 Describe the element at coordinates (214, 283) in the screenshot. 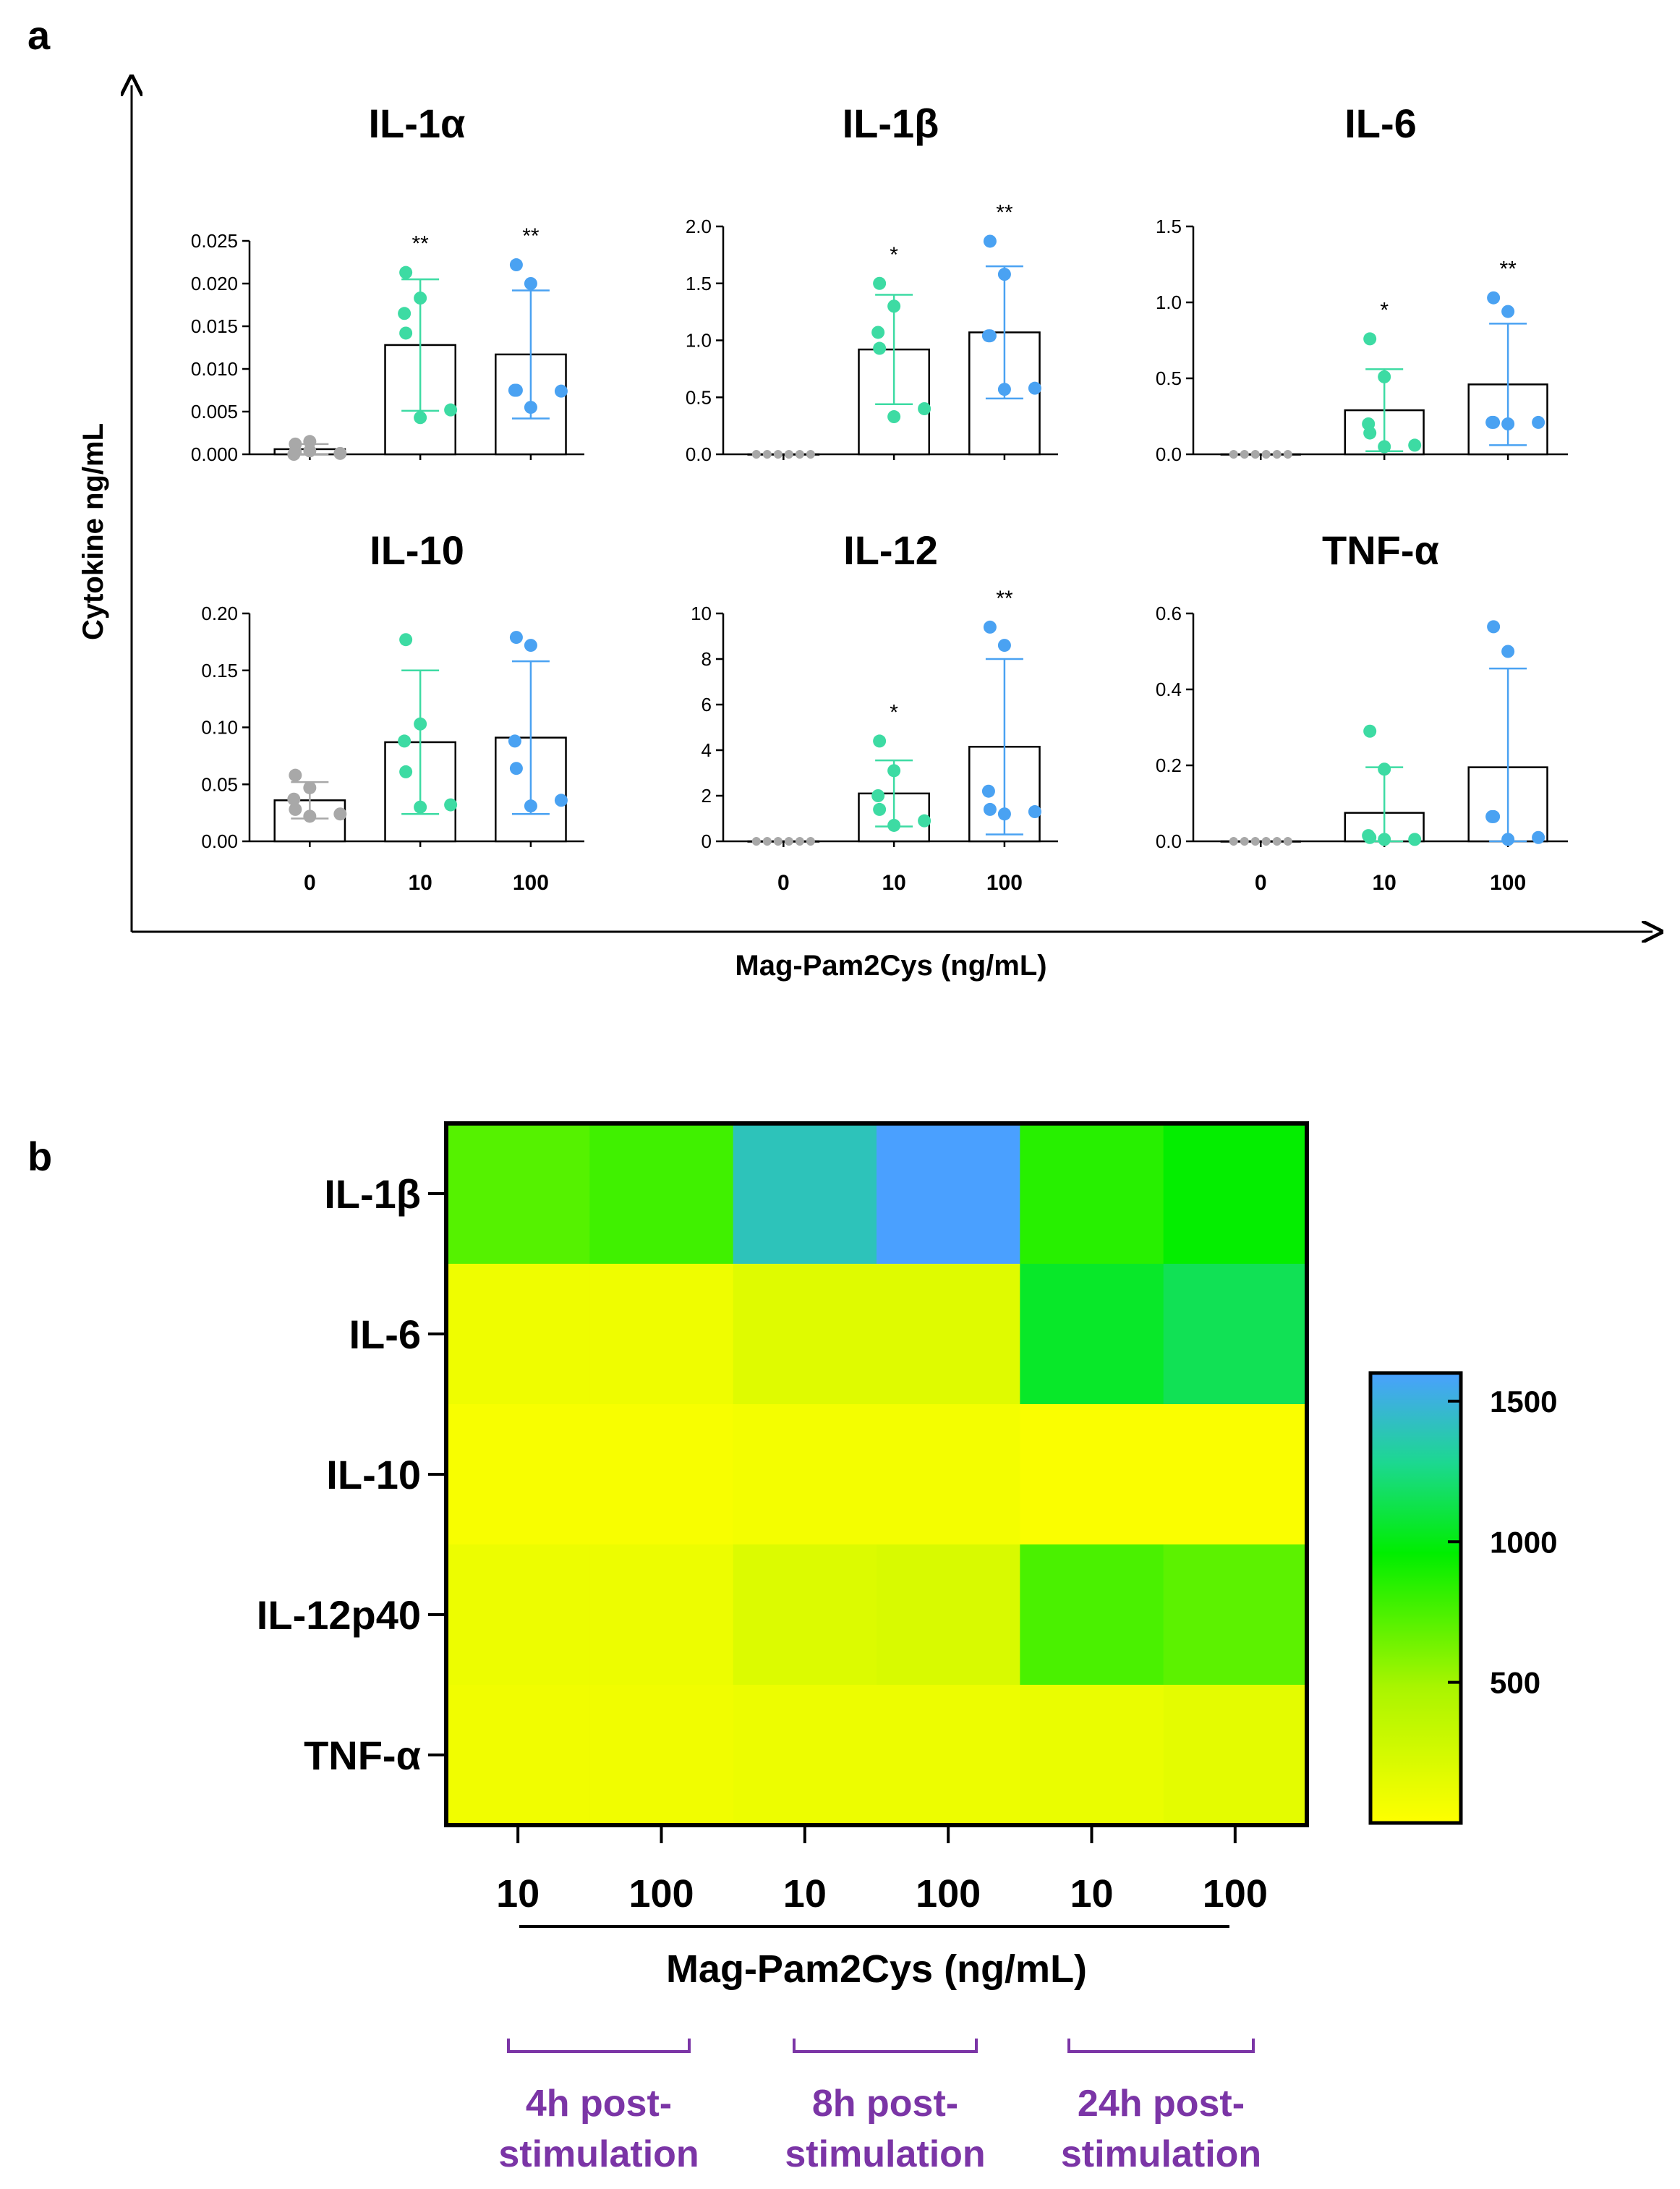

I see `y-tick-label: 0.020` at that location.